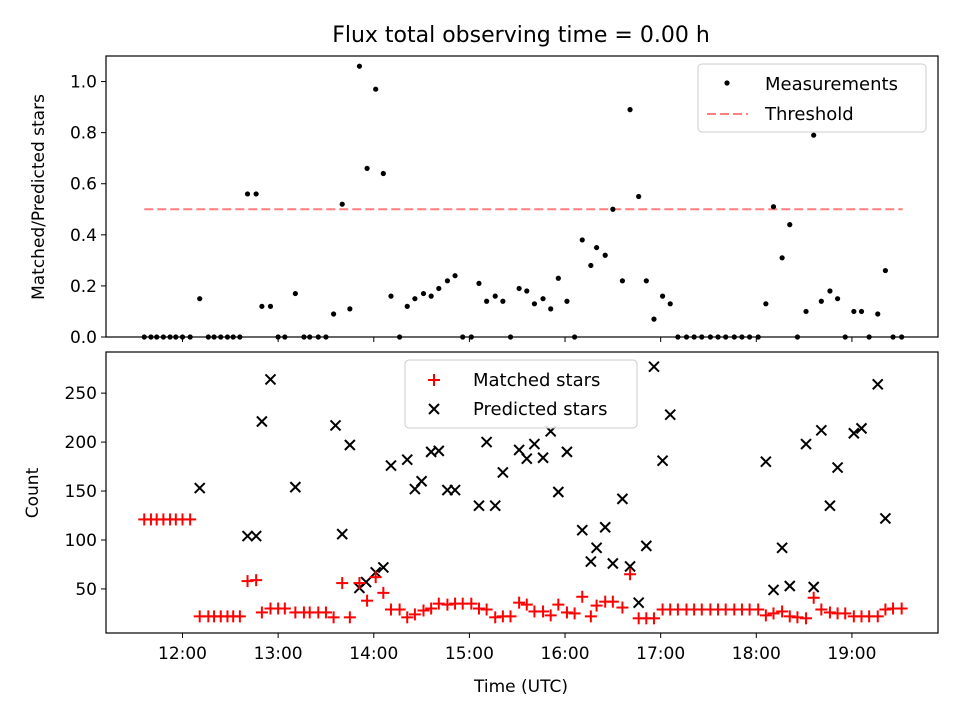  What do you see at coordinates (81, 443) in the screenshot?
I see `bottom-y-tick-label: 200` at bounding box center [81, 443].